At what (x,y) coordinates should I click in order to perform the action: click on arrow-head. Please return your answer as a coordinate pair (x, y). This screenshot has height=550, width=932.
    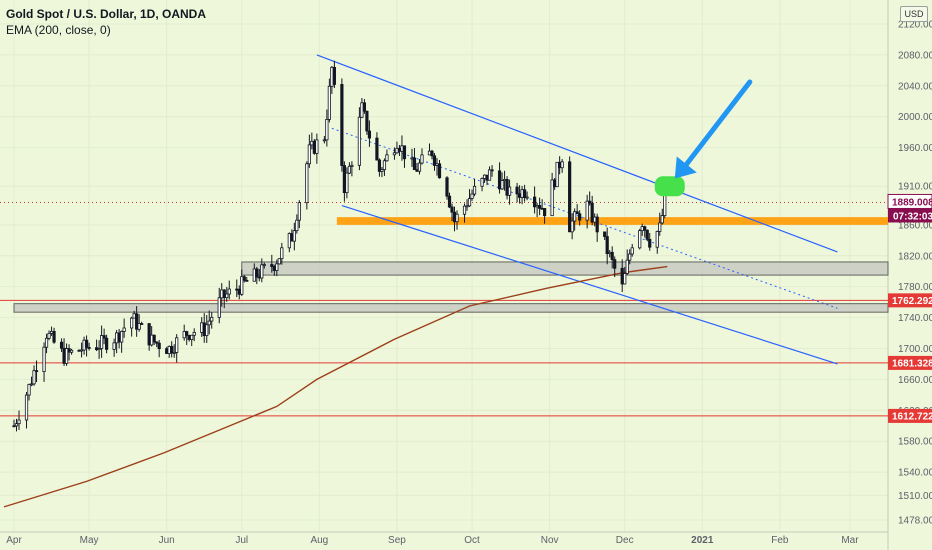
    Looking at the image, I should click on (685, 167).